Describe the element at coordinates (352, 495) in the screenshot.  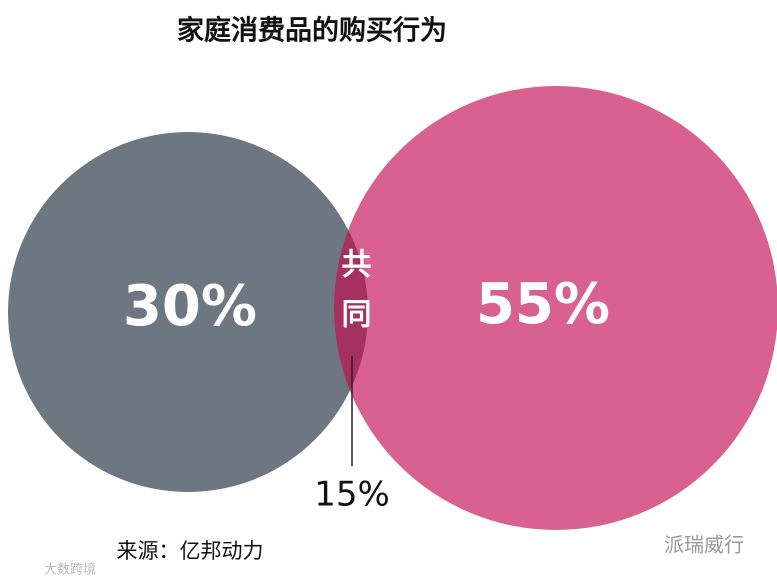
I see `value-label: 15%` at that location.